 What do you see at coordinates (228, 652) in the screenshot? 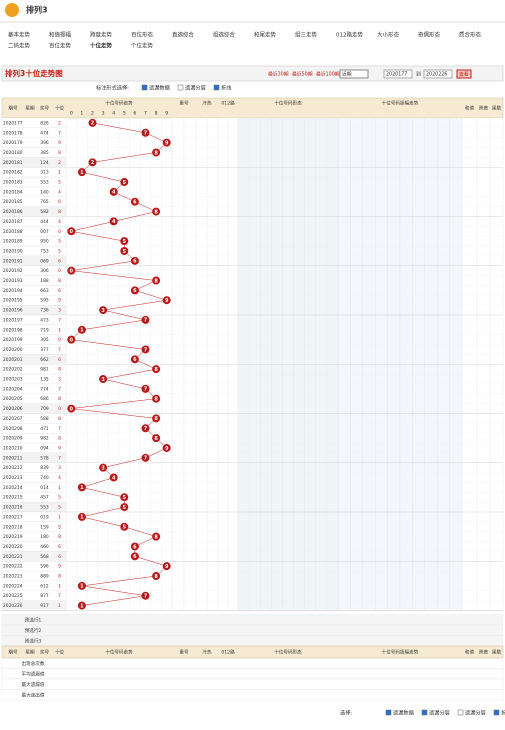
I see `section-header: 012路` at bounding box center [228, 652].